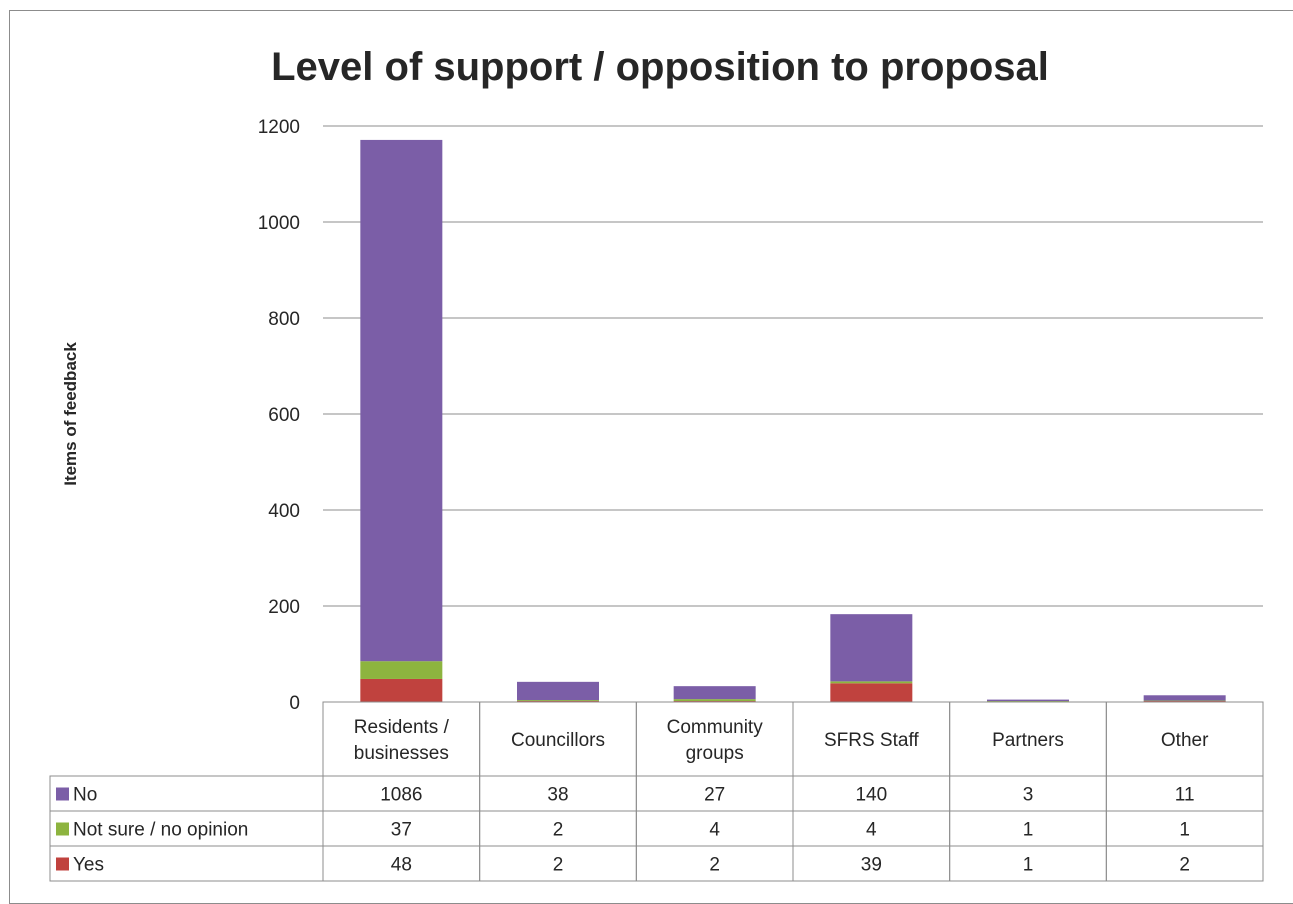 The image size is (1293, 904). Describe the element at coordinates (401, 865) in the screenshot. I see `data-value: 48` at that location.